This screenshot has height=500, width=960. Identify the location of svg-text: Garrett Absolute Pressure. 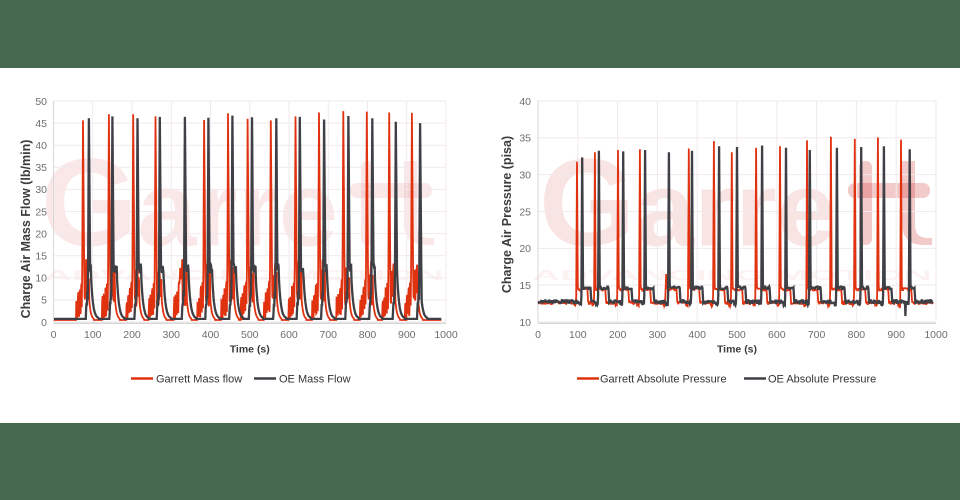
(663, 380).